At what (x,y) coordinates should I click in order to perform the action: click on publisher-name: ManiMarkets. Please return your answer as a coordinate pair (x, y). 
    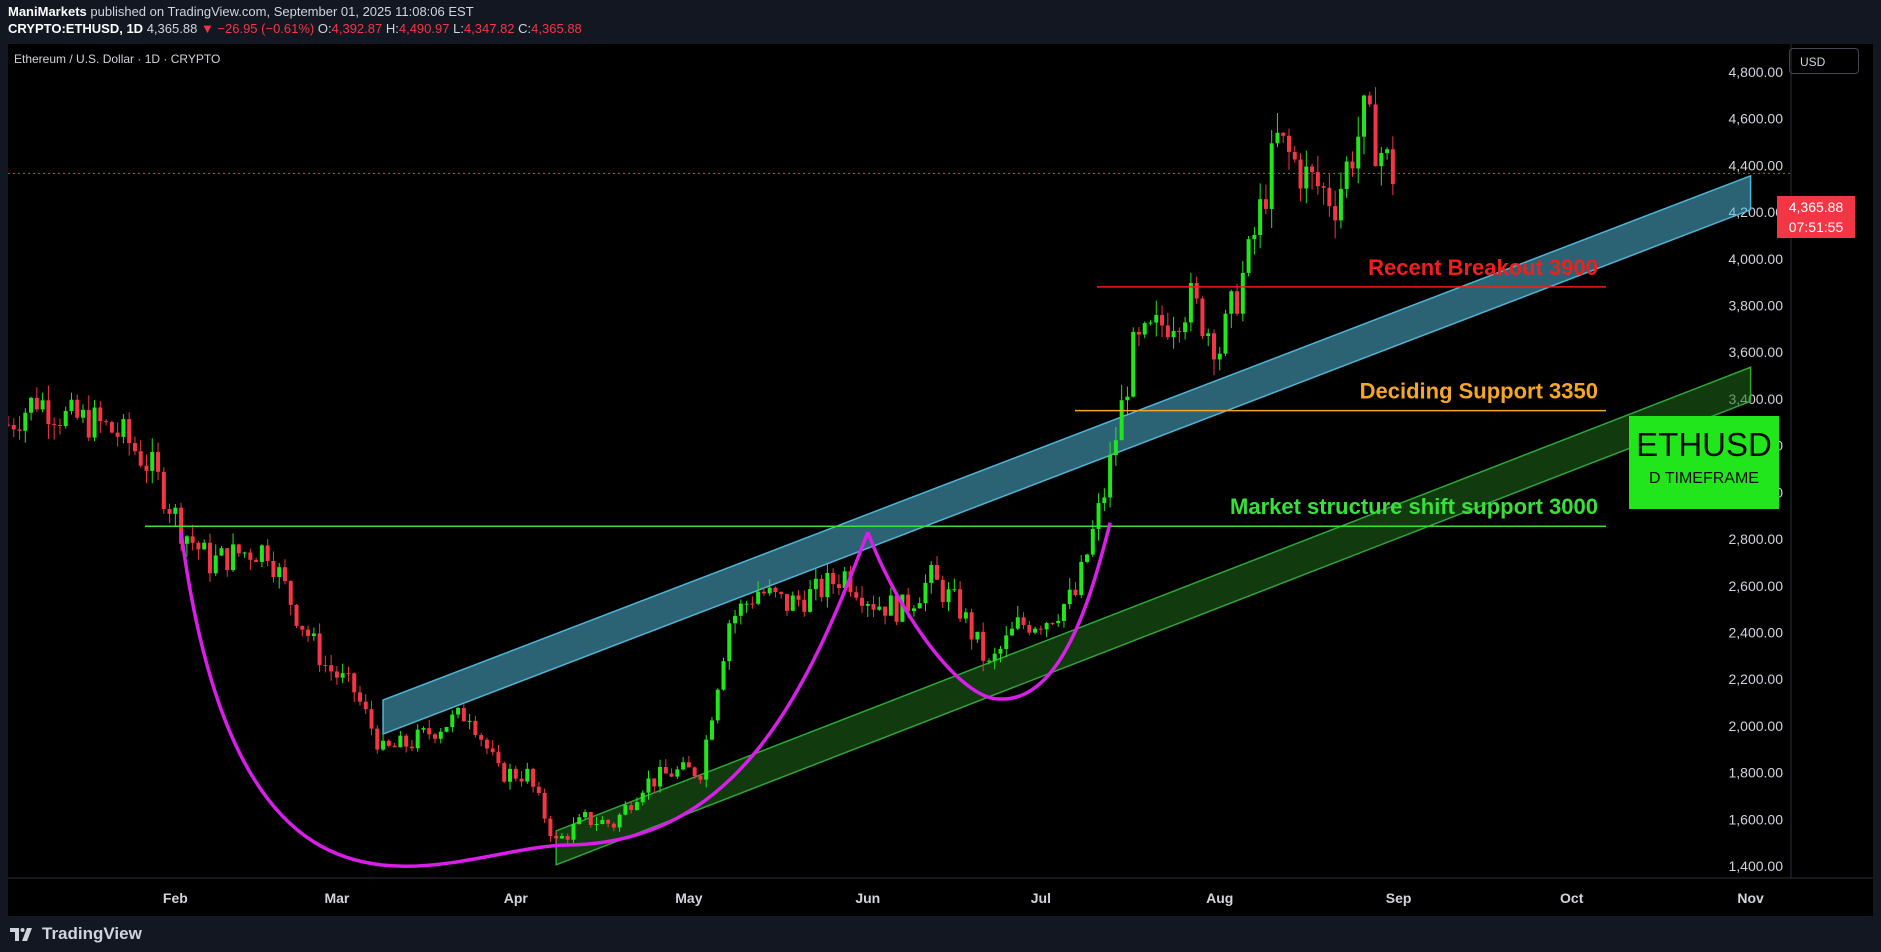
    Looking at the image, I should click on (47, 11).